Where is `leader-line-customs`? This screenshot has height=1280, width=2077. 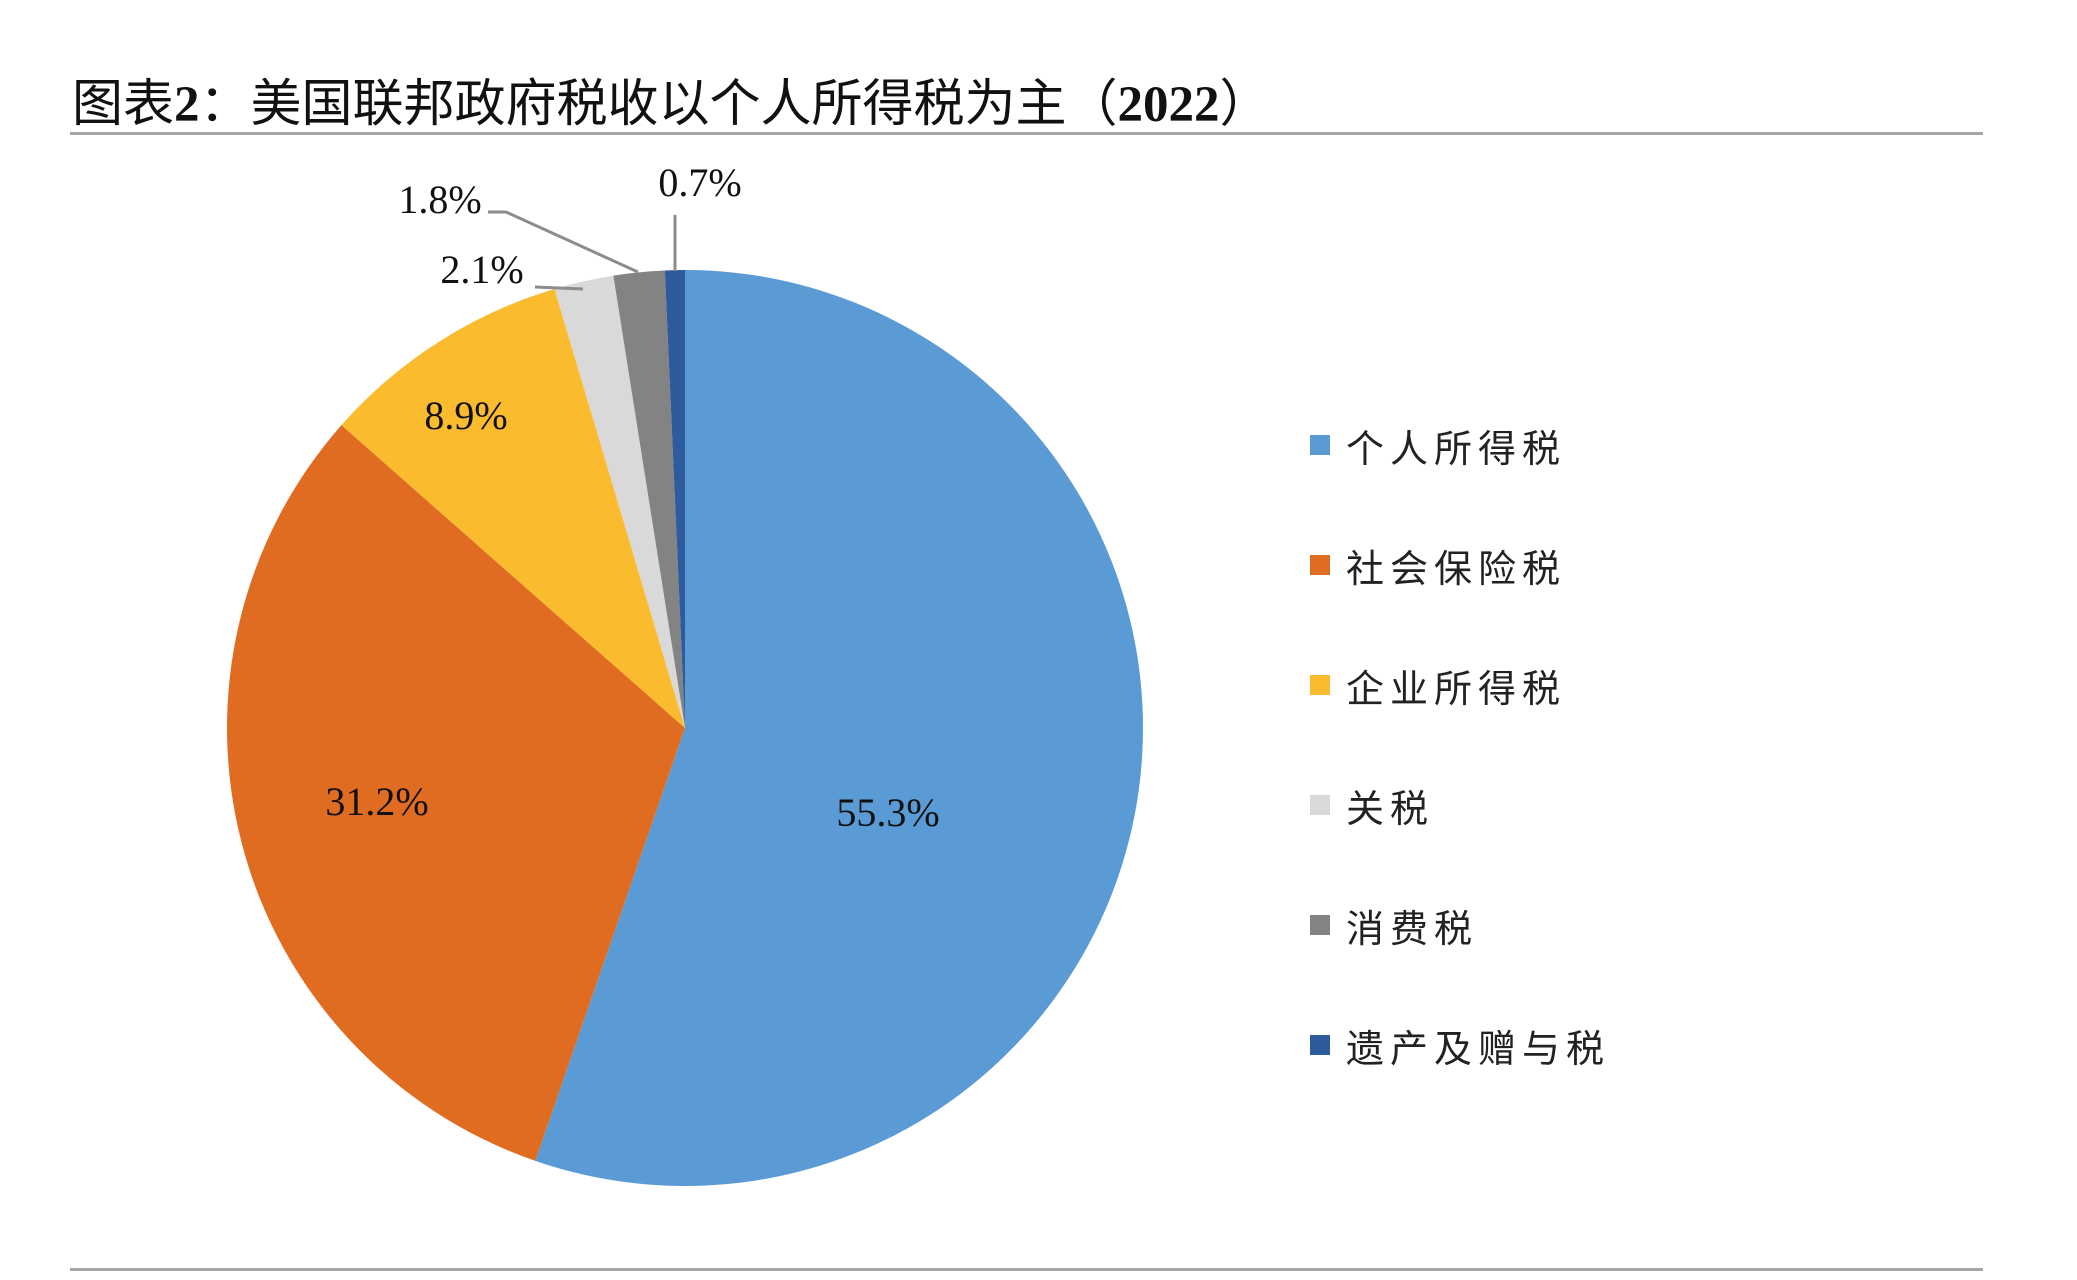 leader-line-customs is located at coordinates (559, 288).